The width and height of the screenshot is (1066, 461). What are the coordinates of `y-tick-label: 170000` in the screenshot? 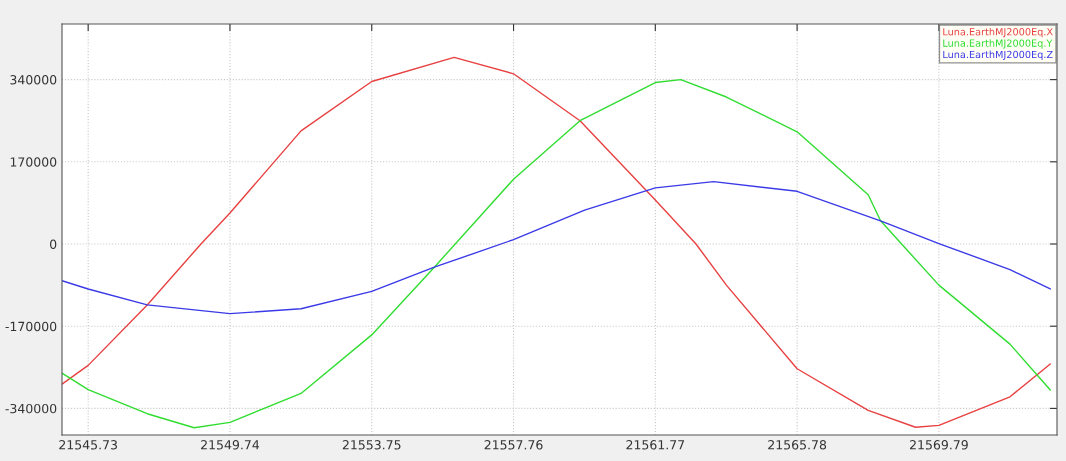 It's located at (33, 162).